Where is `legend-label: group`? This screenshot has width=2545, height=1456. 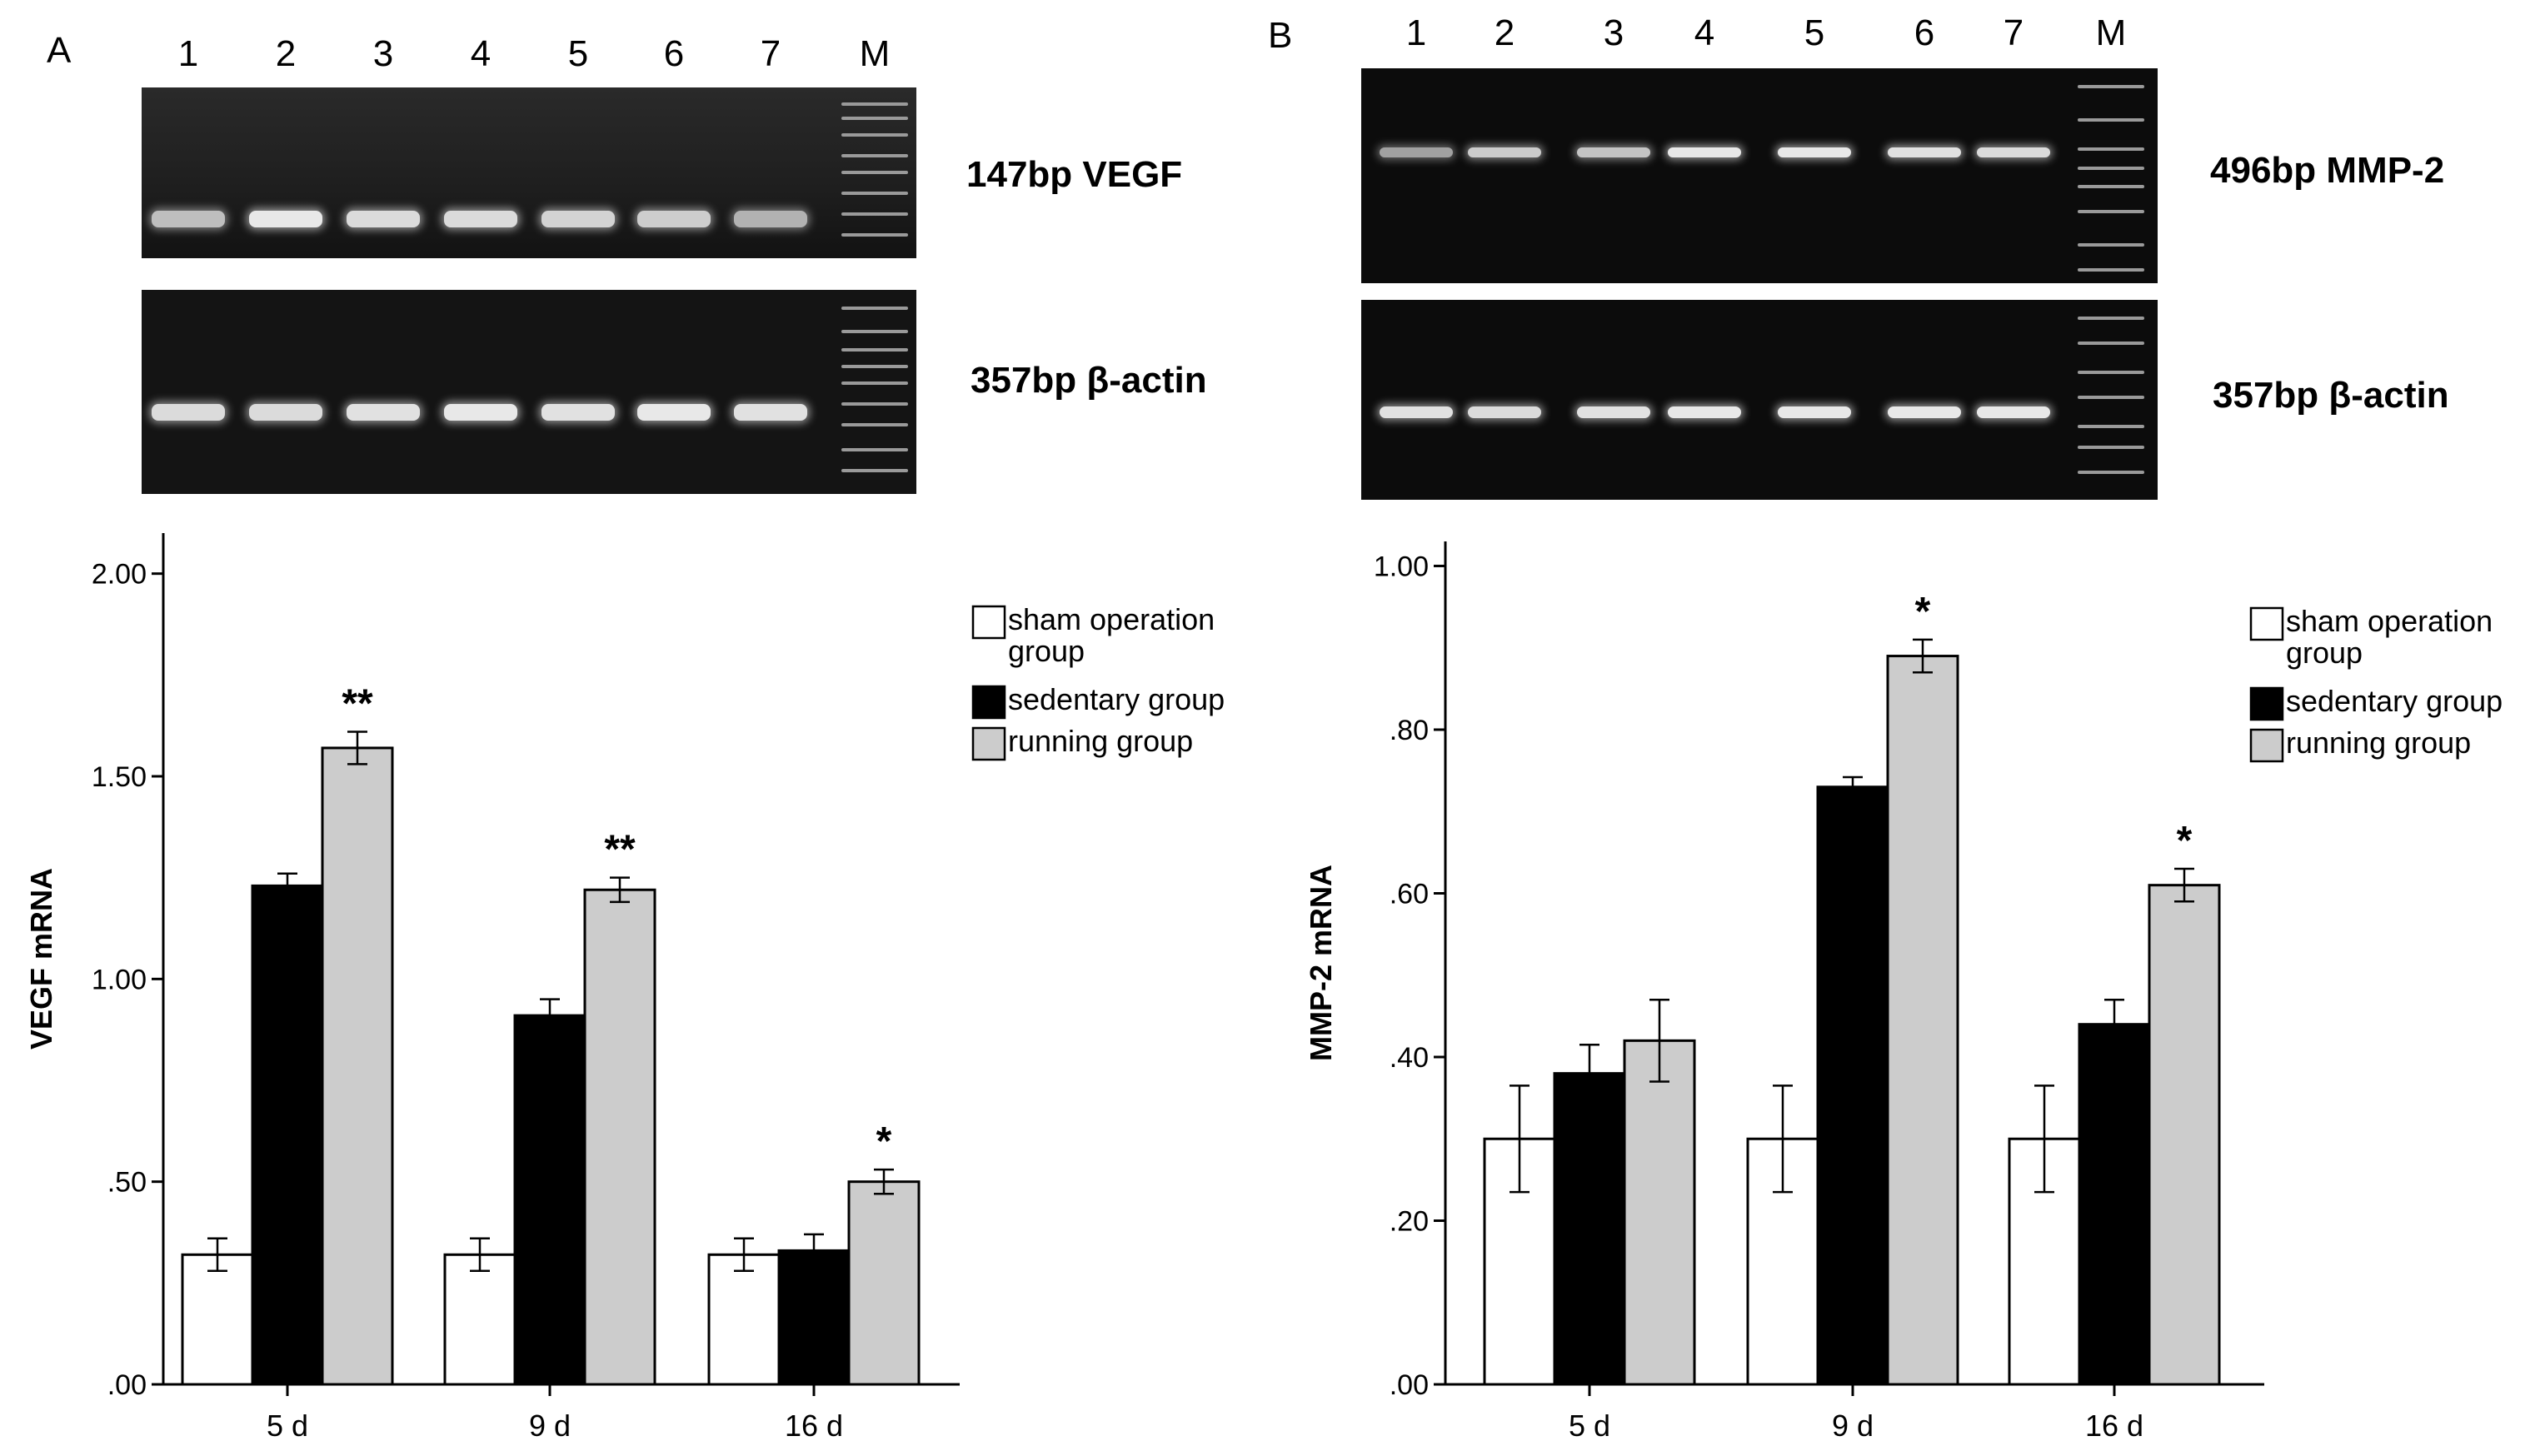
legend-label: group is located at coordinates (1046, 651).